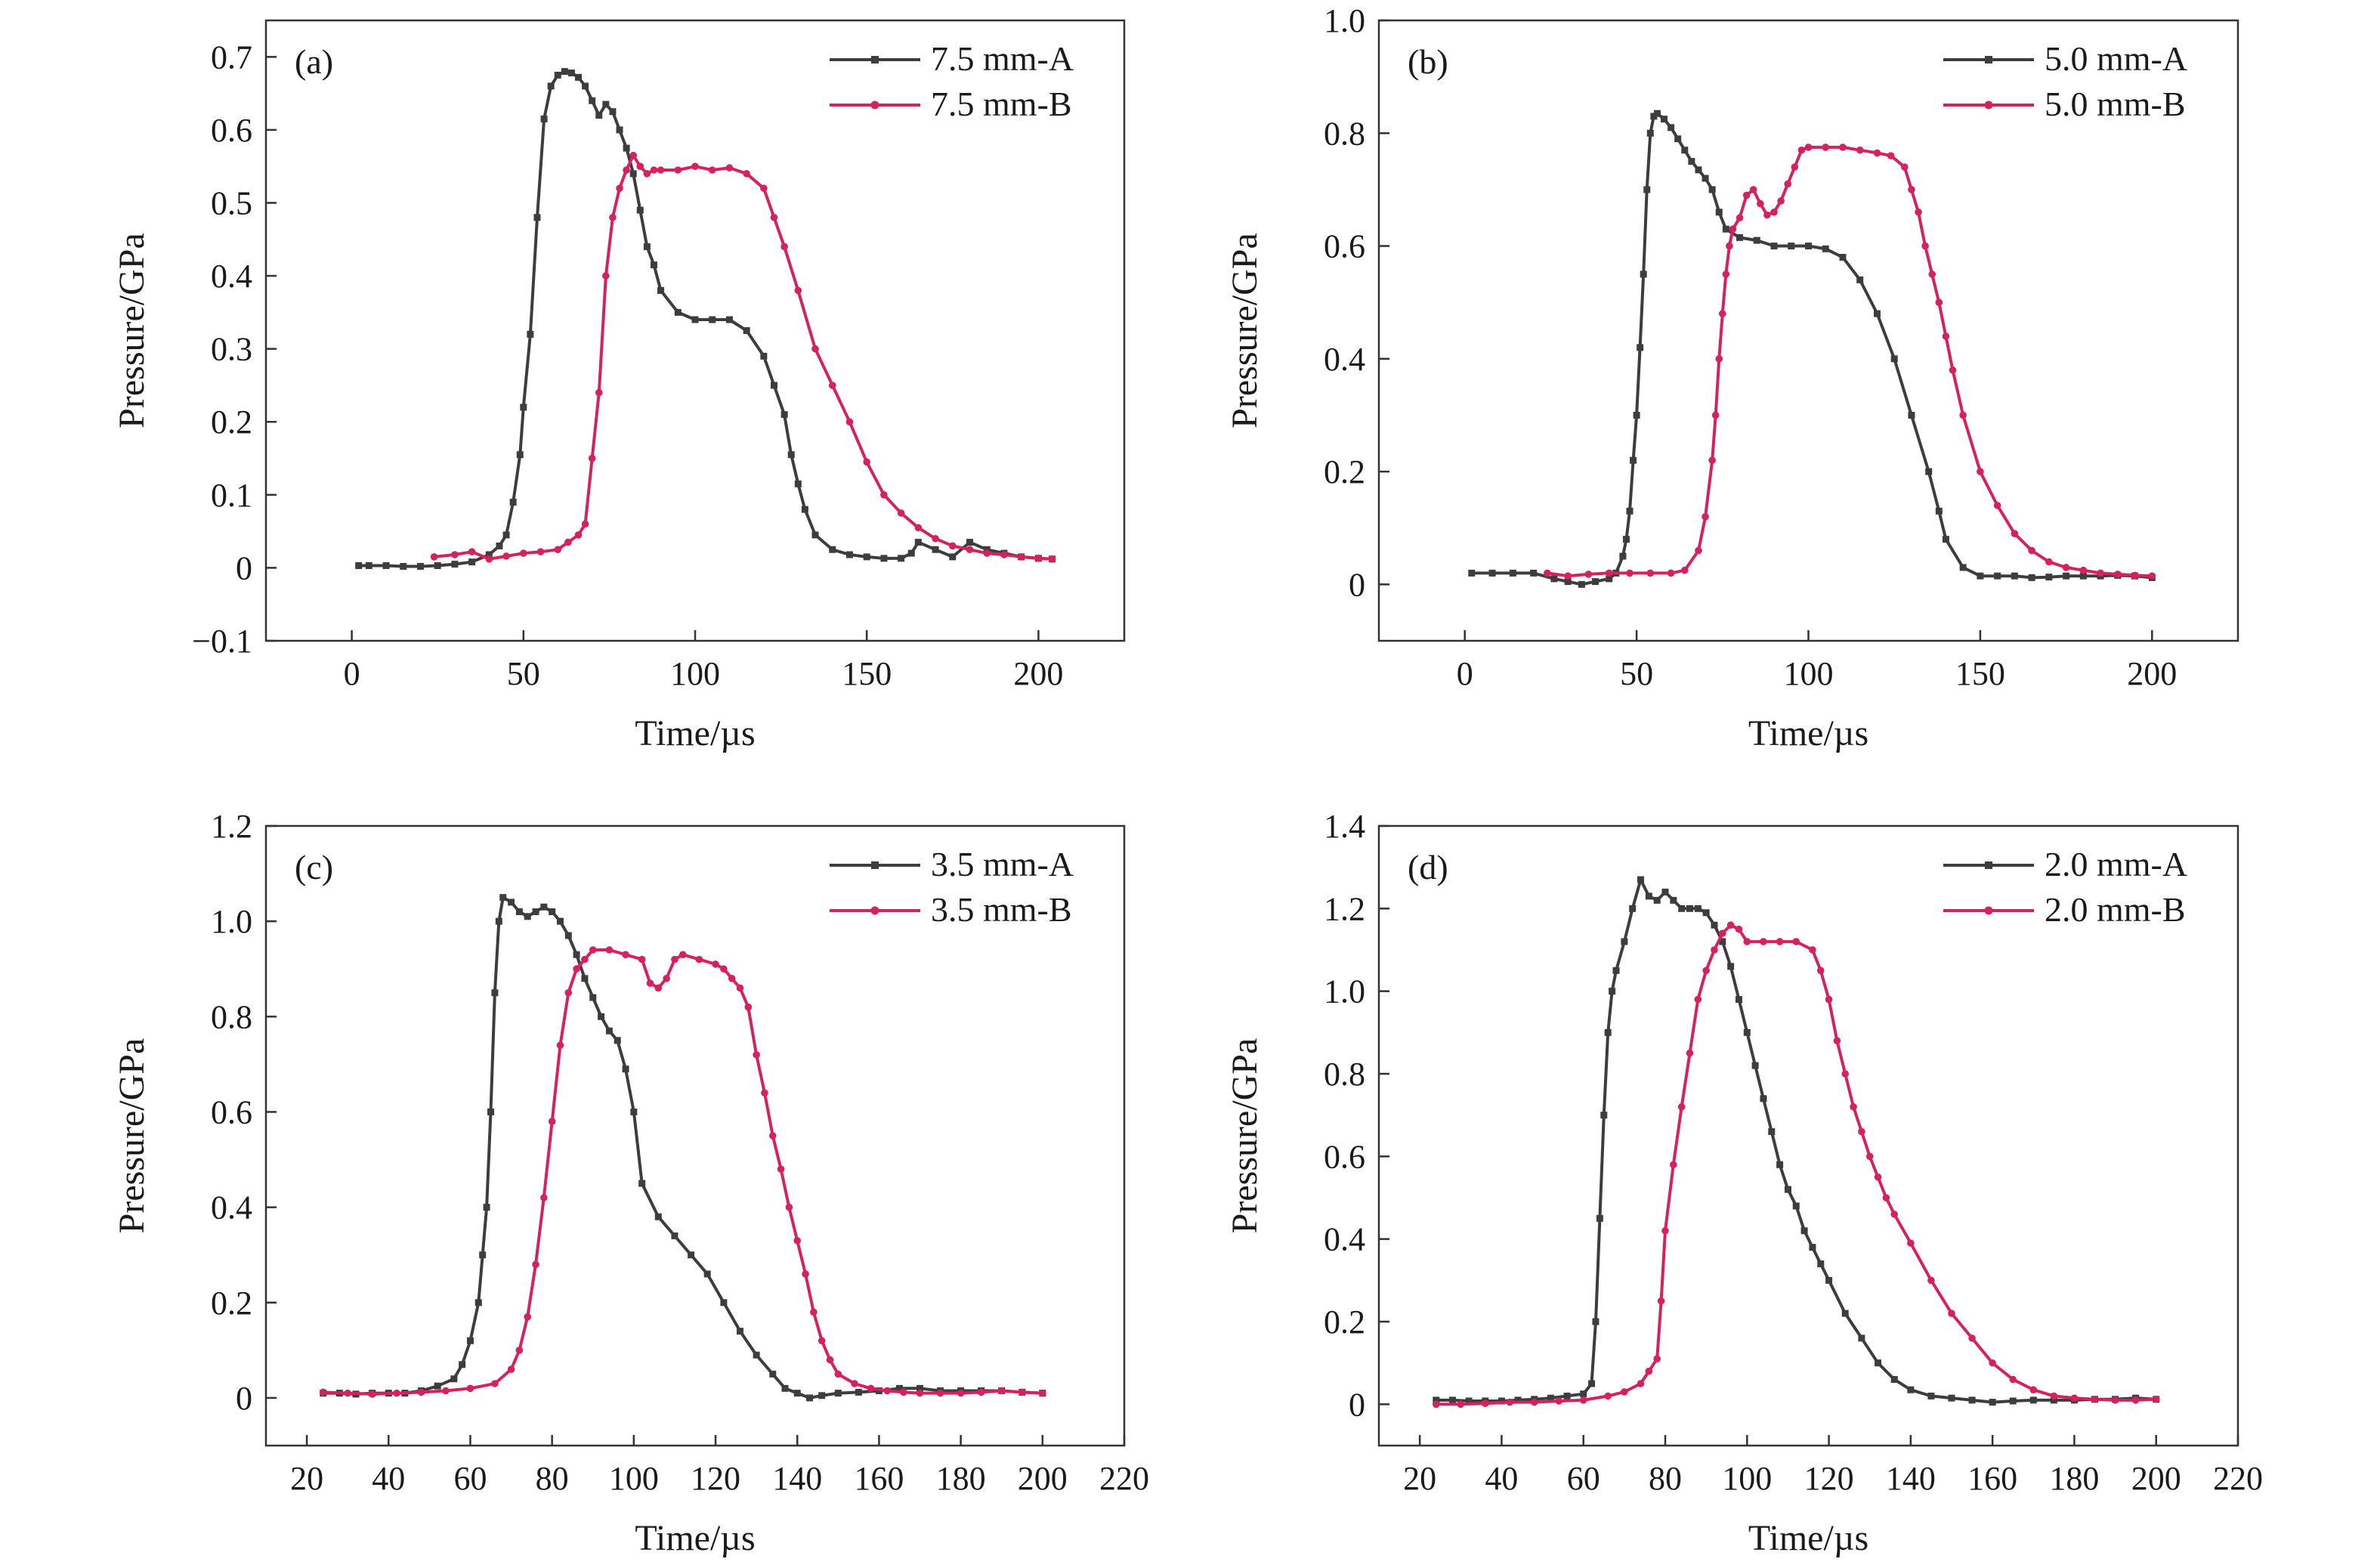  Describe the element at coordinates (1001, 104) in the screenshot. I see `legend-label: 7.5 mm-B` at that location.